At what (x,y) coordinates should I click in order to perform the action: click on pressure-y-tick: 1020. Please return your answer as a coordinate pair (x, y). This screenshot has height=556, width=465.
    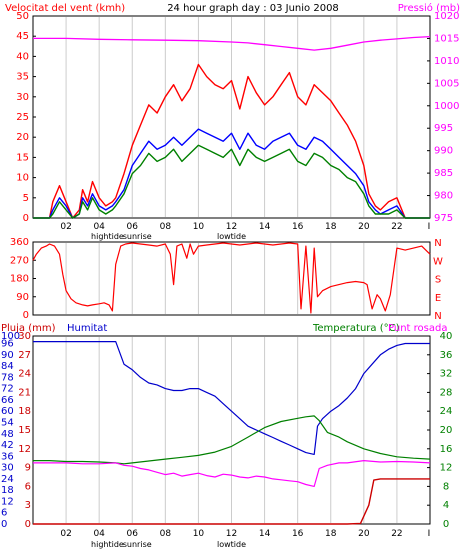
    Looking at the image, I should click on (446, 16).